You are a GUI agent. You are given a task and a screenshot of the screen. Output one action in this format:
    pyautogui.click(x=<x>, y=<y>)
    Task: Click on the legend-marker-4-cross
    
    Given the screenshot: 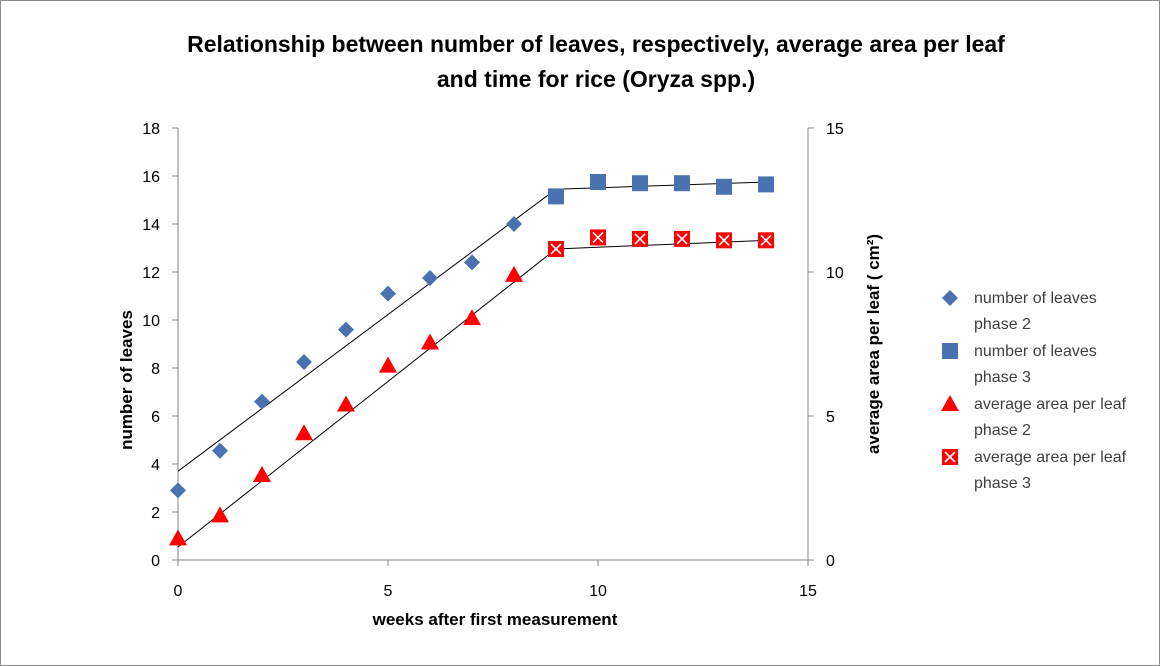 What is the action you would take?
    pyautogui.click(x=950, y=457)
    